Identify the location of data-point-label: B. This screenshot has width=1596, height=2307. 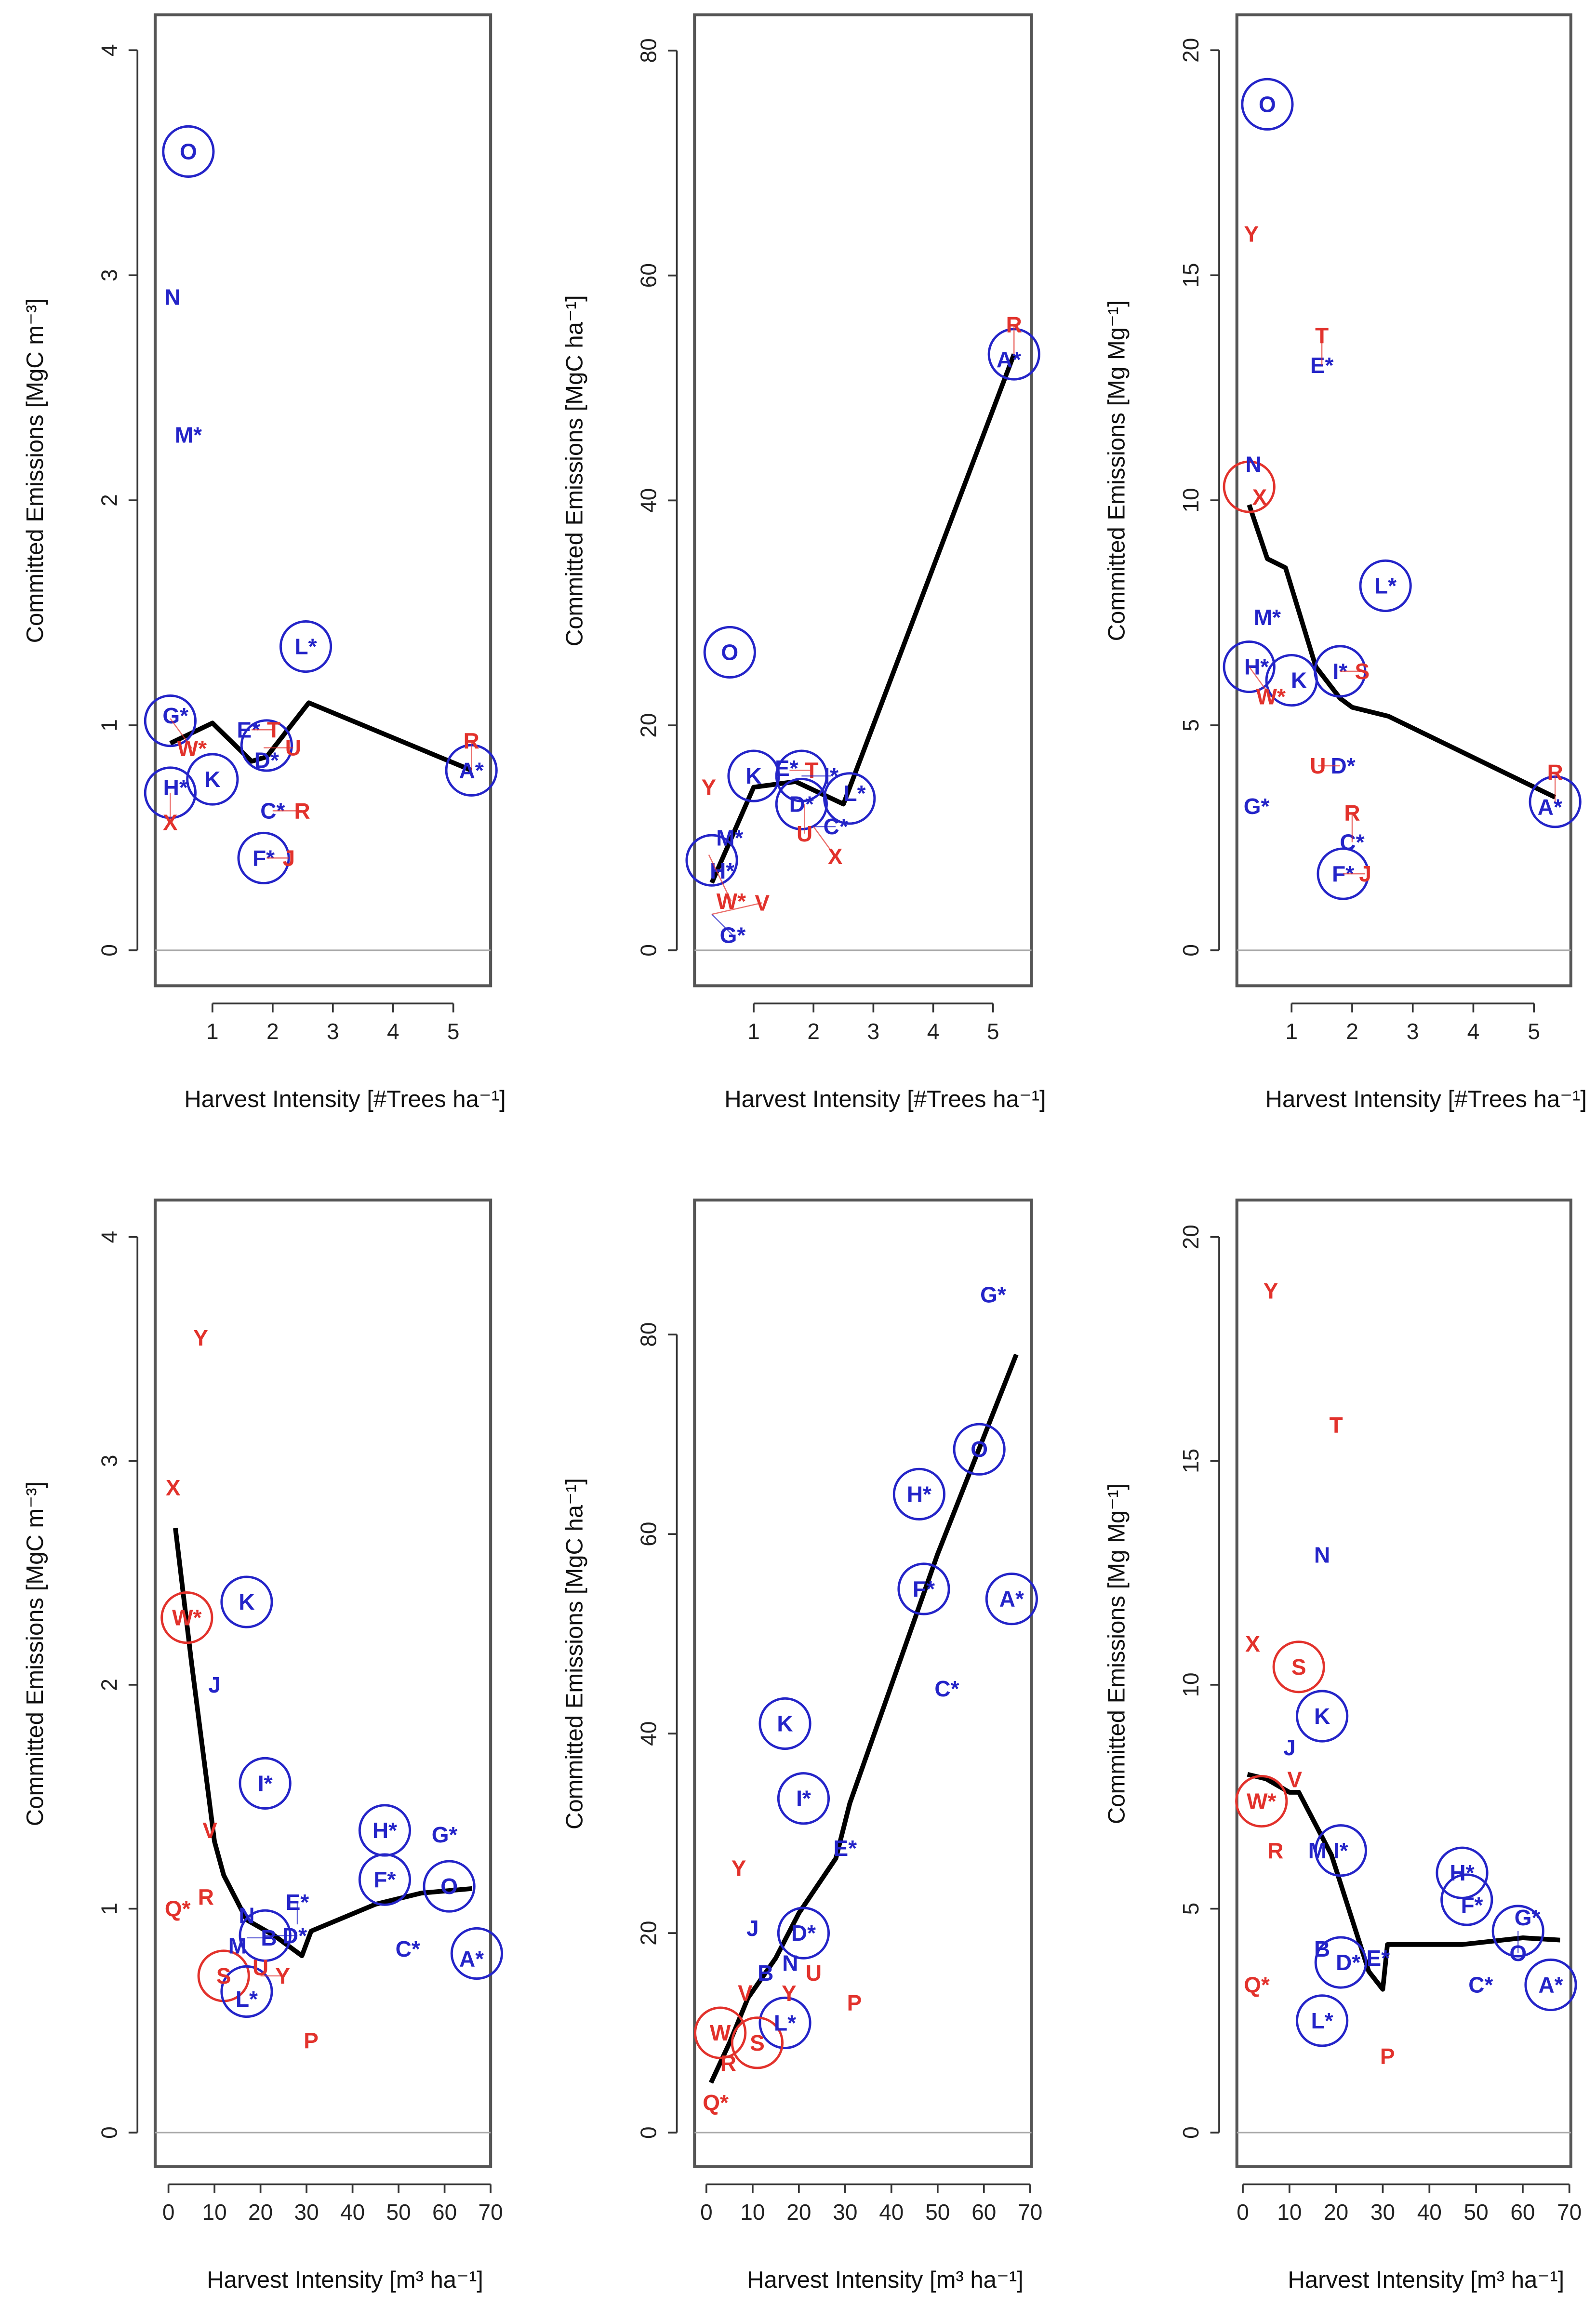
(269, 1937).